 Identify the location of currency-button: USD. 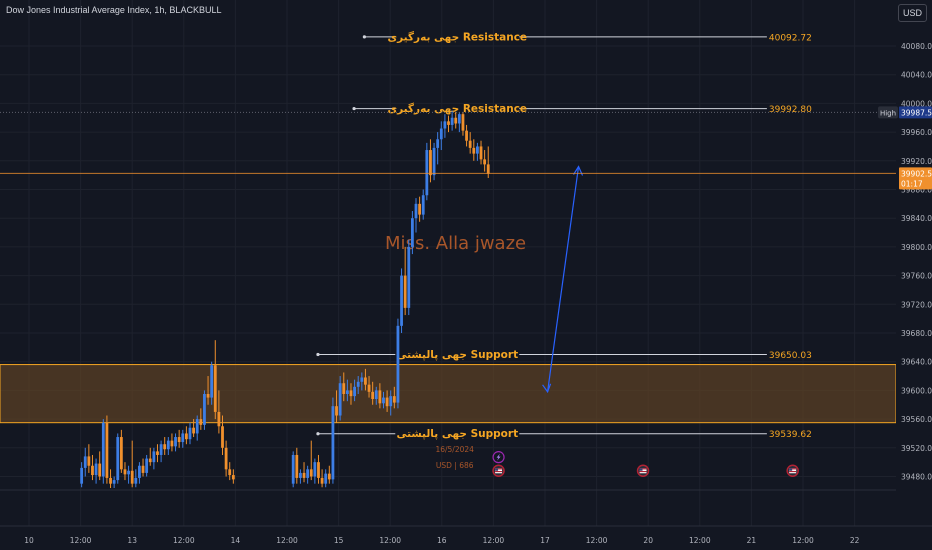
(912, 13).